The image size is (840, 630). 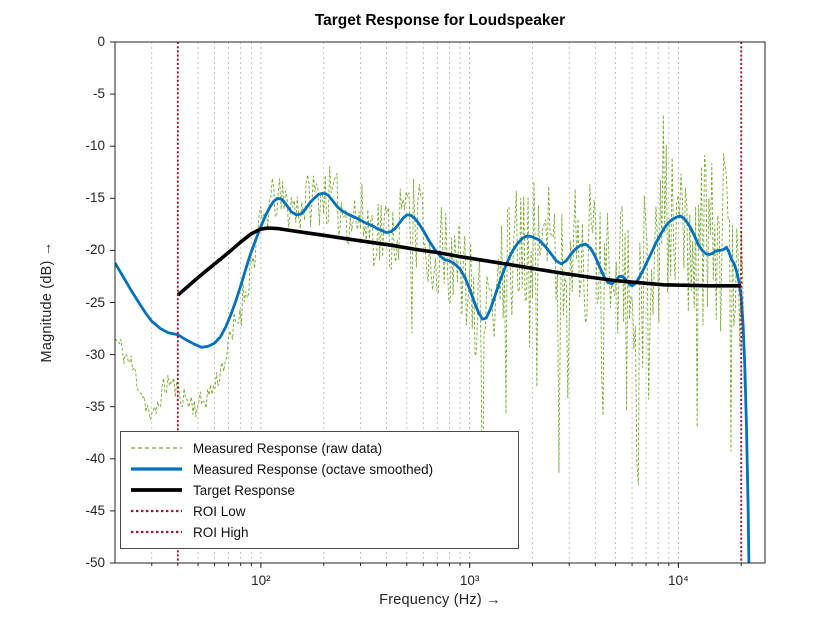 What do you see at coordinates (95, 562) in the screenshot?
I see `y-tick-label: -50` at bounding box center [95, 562].